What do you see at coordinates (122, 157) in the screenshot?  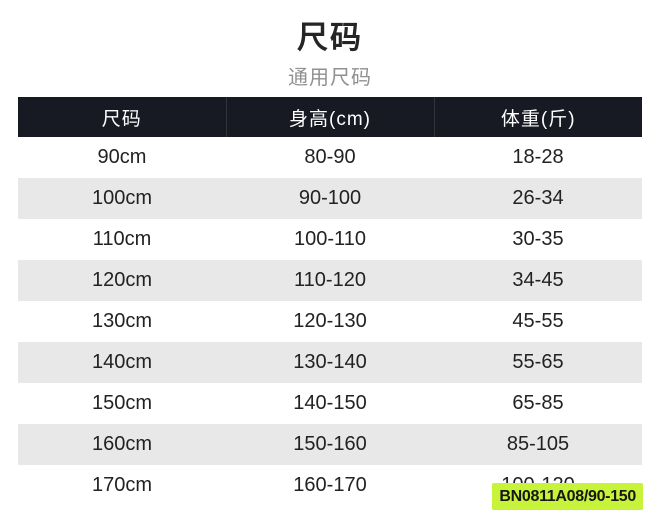 I see `size-cell: 90cm` at bounding box center [122, 157].